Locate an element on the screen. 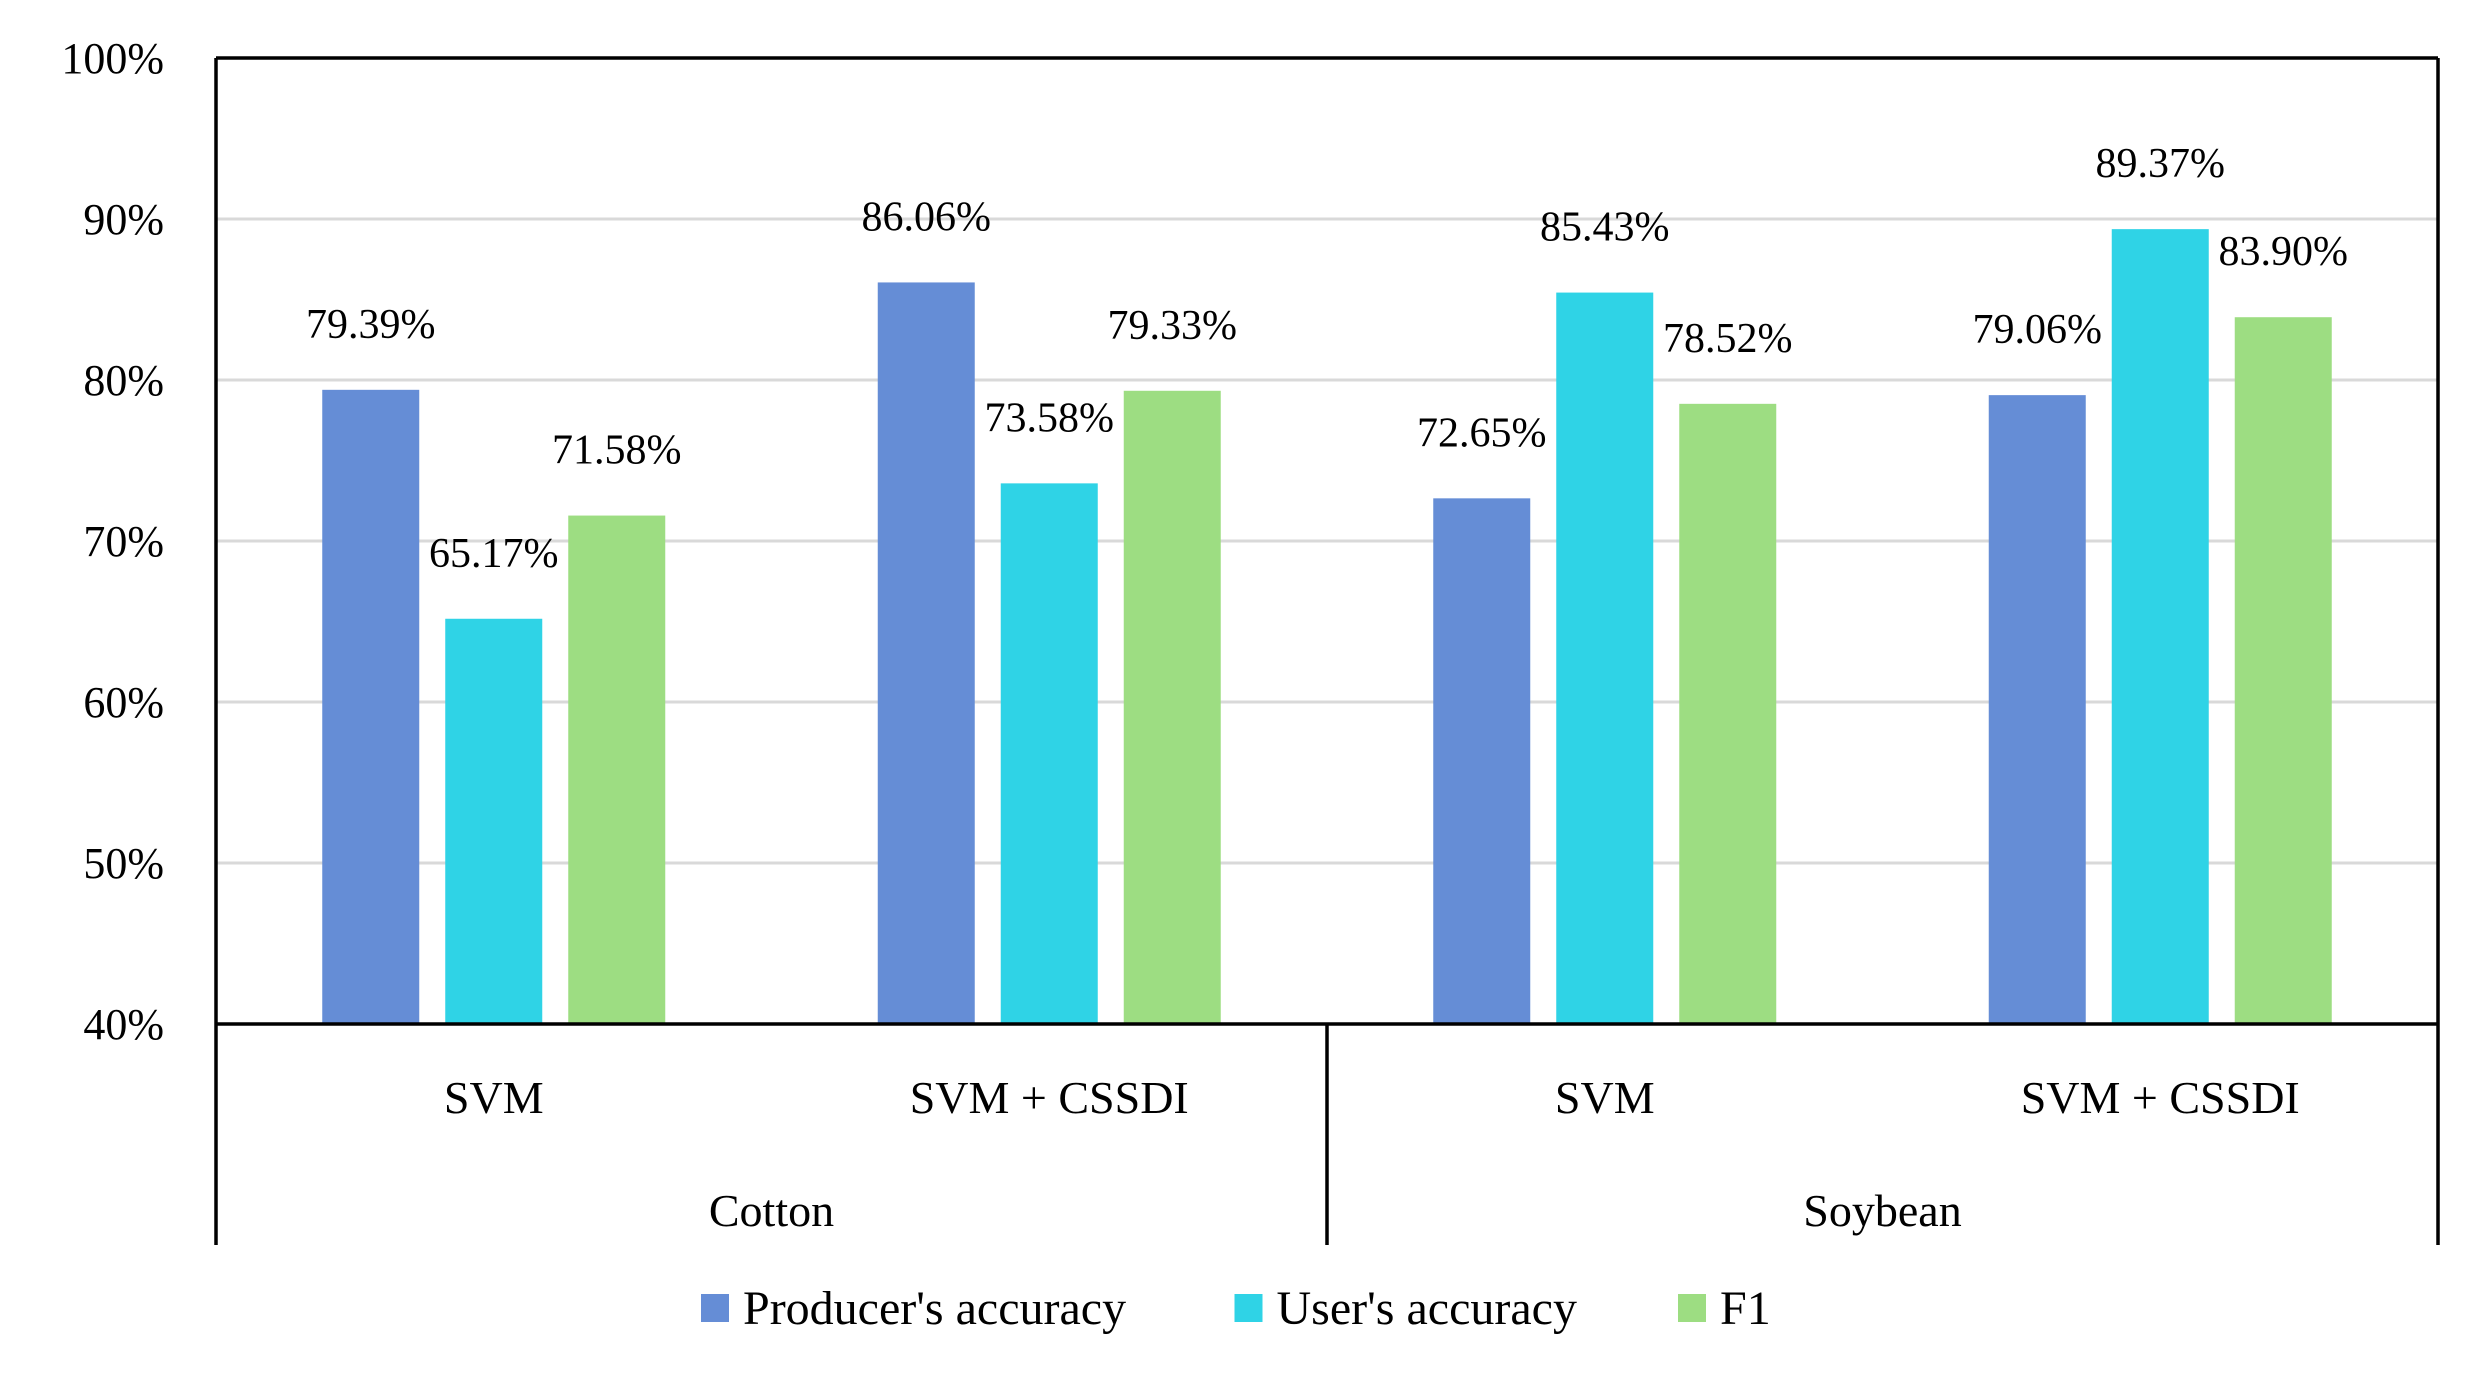 The image size is (2466, 1390). data-label: 78.52% is located at coordinates (1728, 339).